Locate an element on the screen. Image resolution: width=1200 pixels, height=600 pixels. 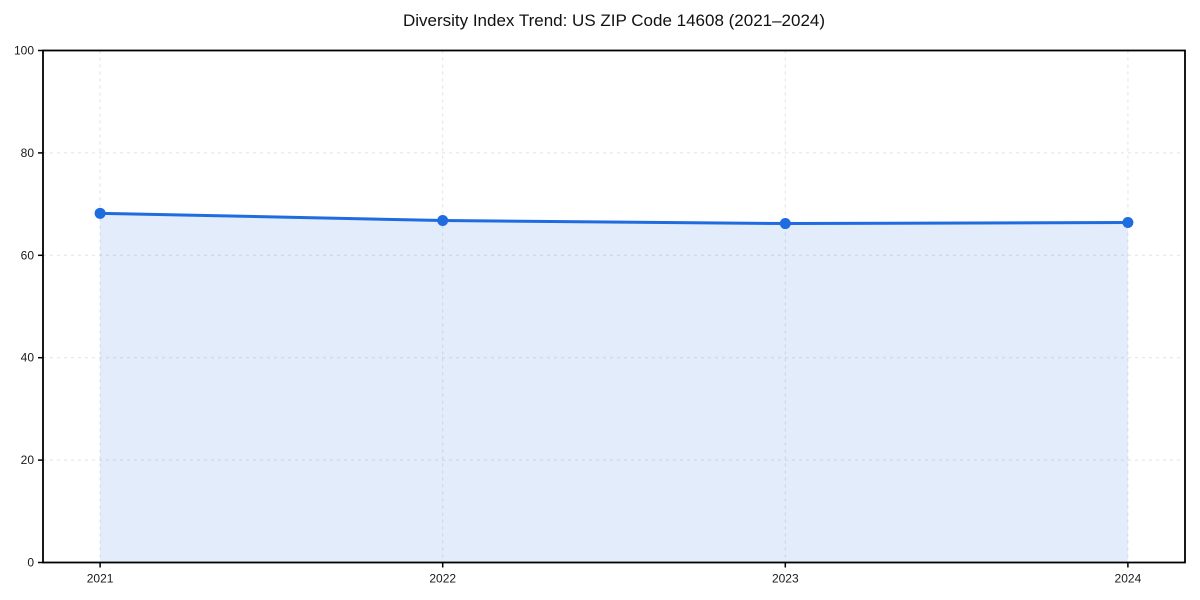
x-tick-label: 2022 is located at coordinates (442, 579).